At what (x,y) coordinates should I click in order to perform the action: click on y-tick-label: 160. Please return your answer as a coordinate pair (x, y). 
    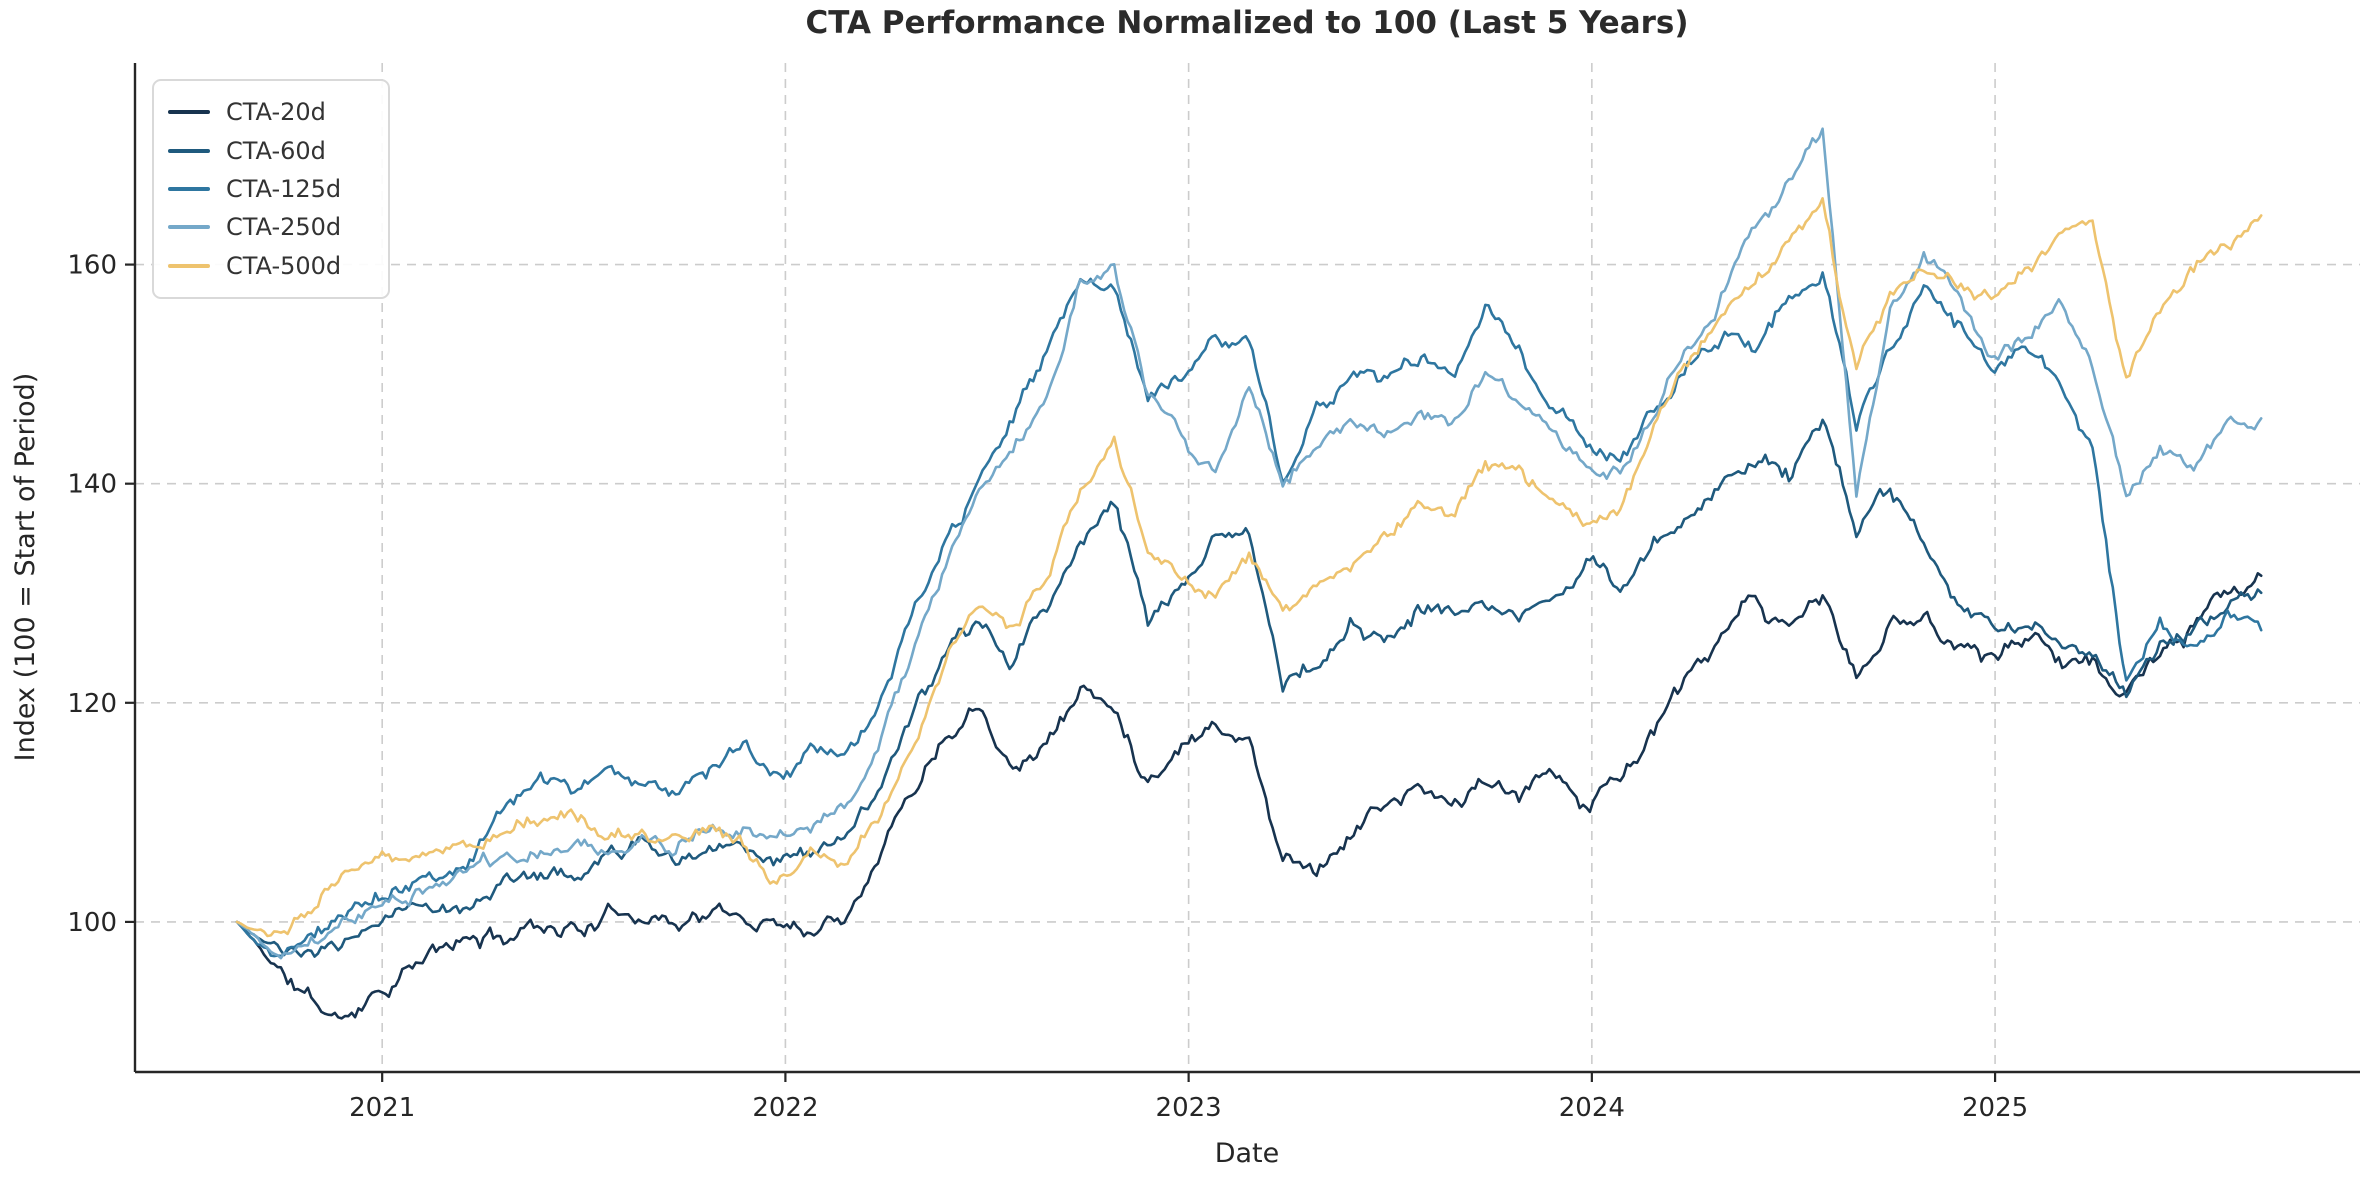
    Looking at the image, I should click on (92, 266).